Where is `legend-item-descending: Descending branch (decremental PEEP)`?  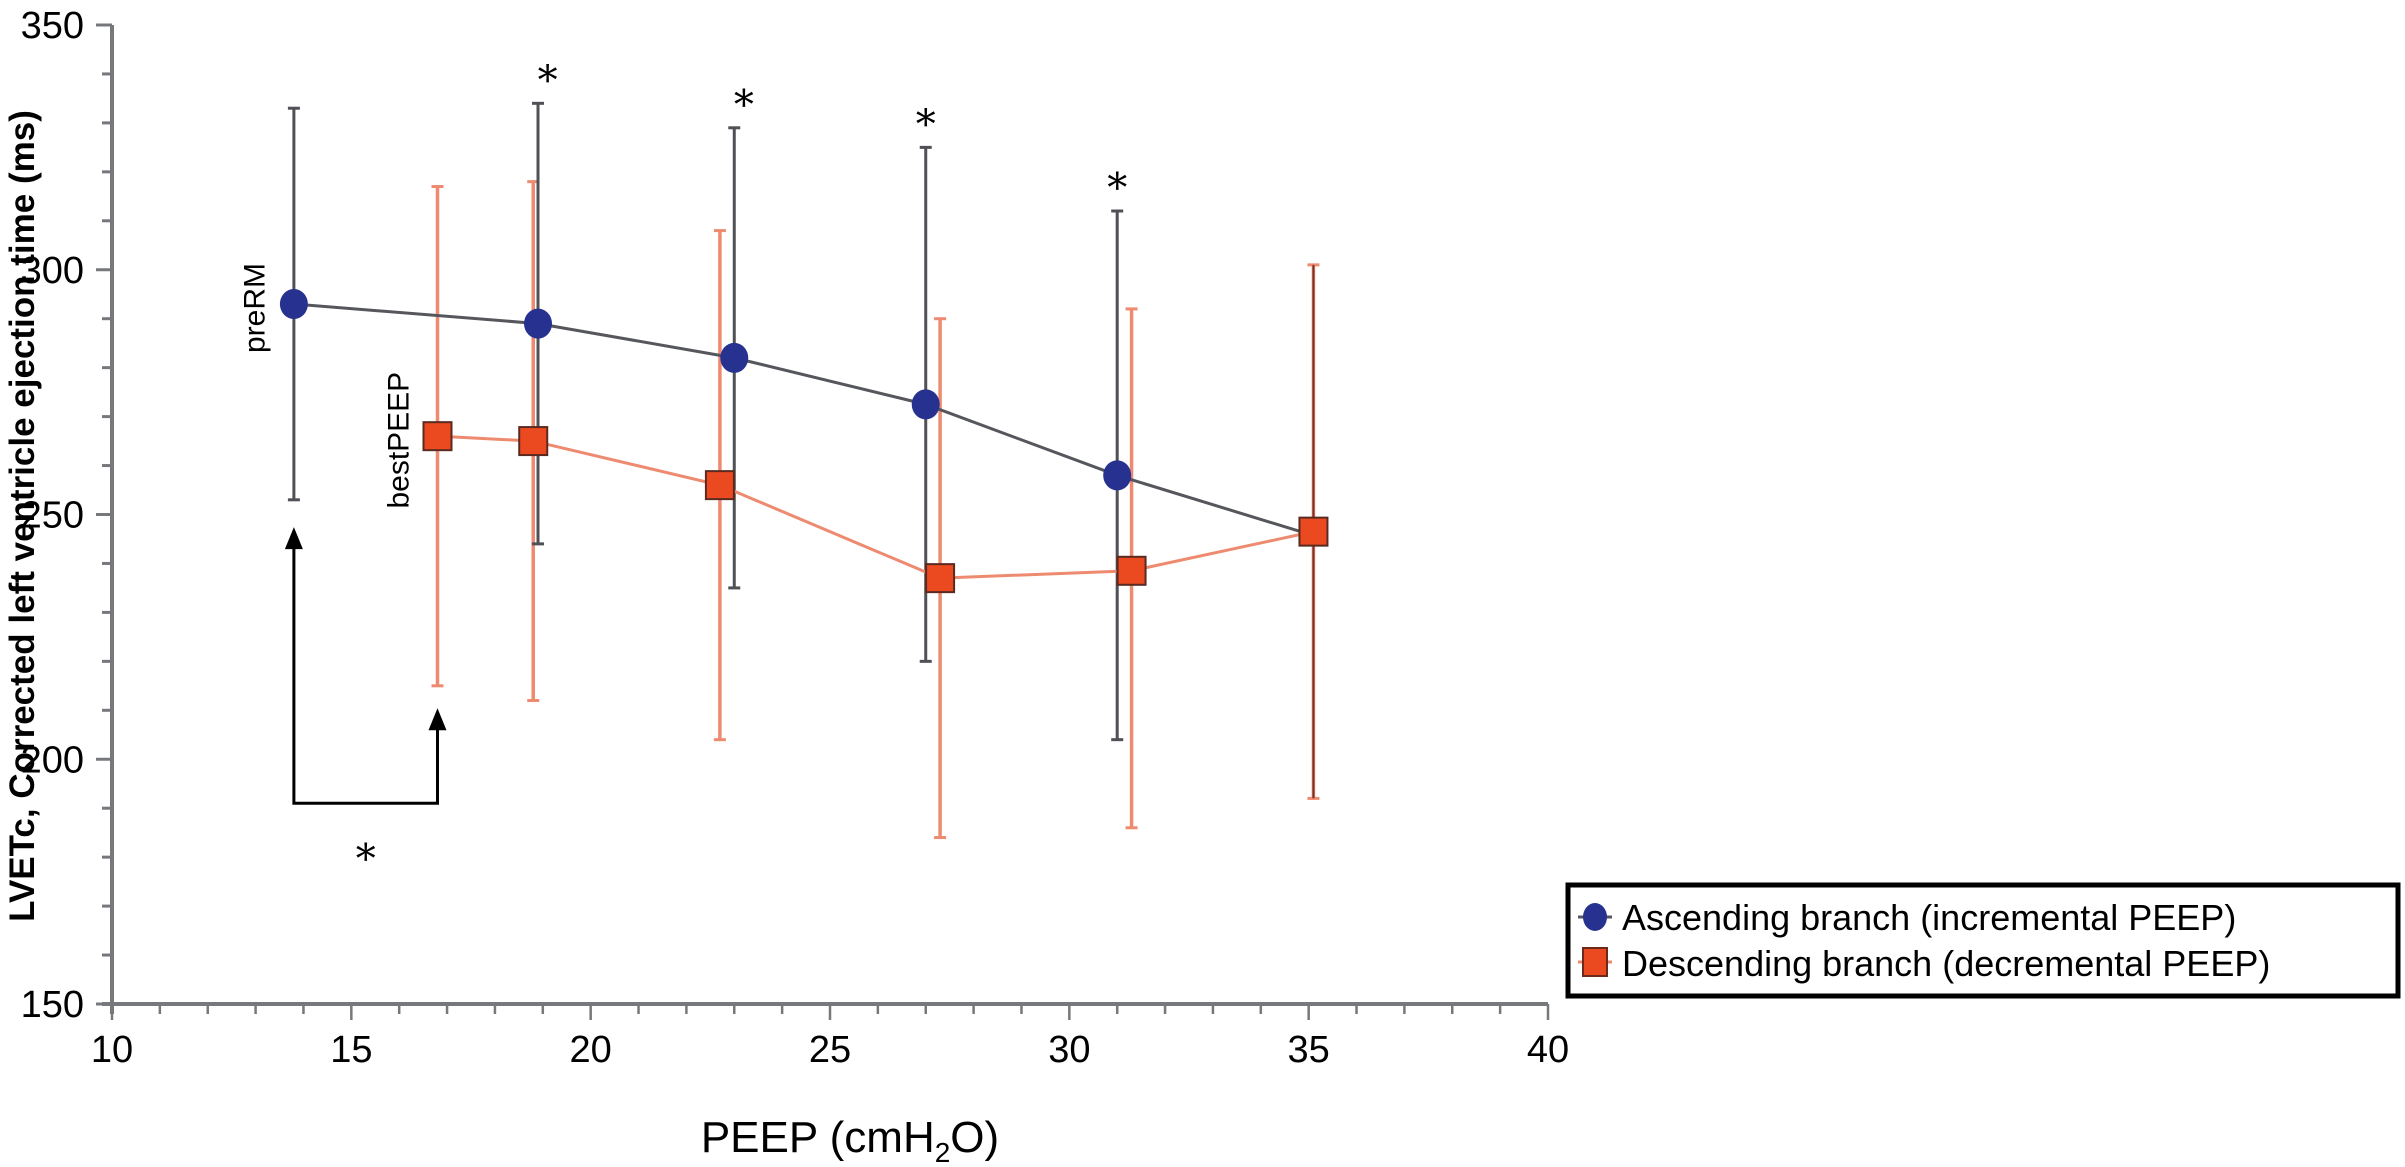 legend-item-descending: Descending branch (decremental PEEP) is located at coordinates (1924, 963).